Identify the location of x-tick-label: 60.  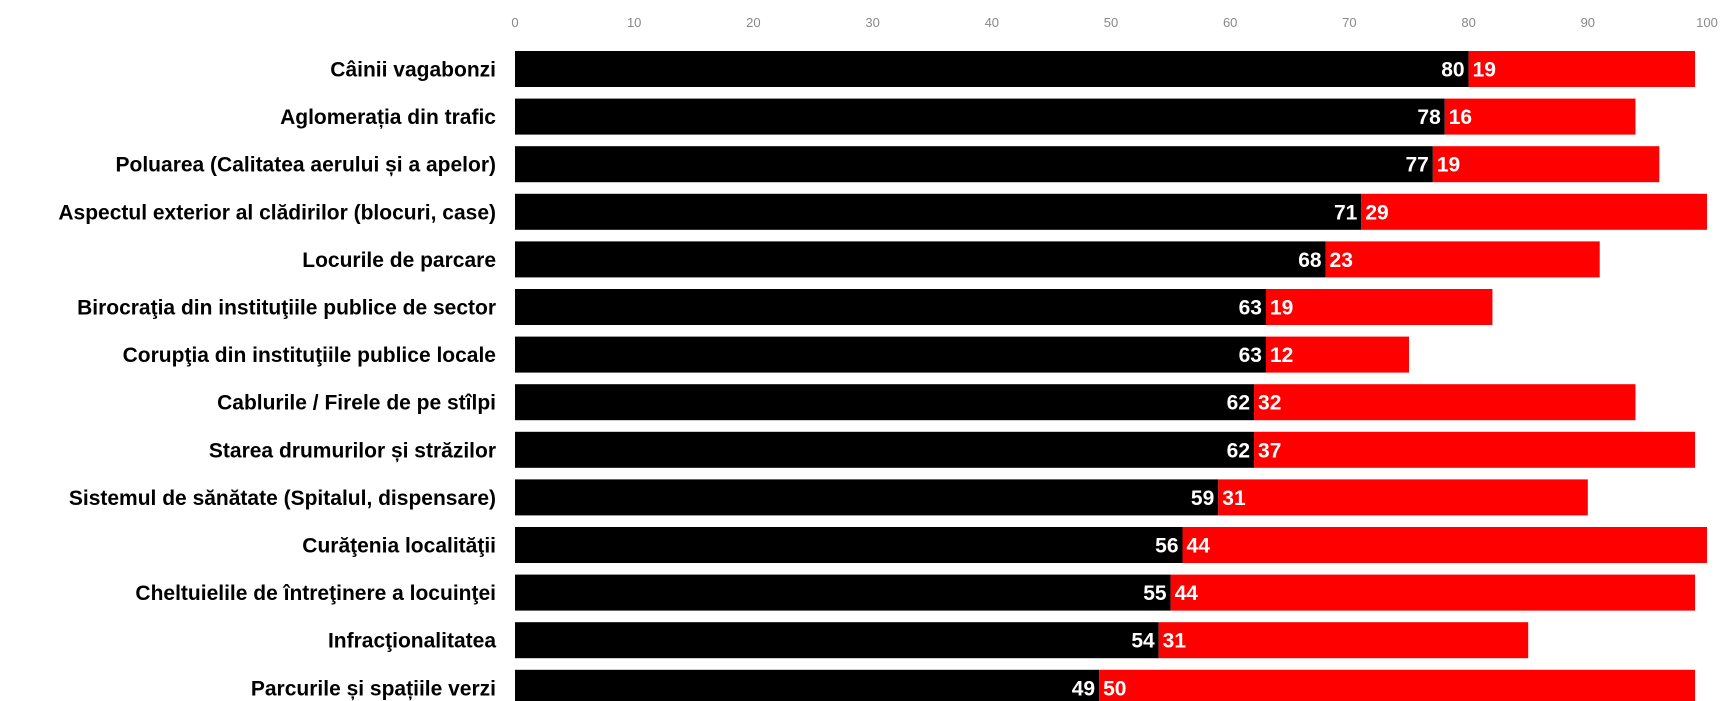
(1230, 22).